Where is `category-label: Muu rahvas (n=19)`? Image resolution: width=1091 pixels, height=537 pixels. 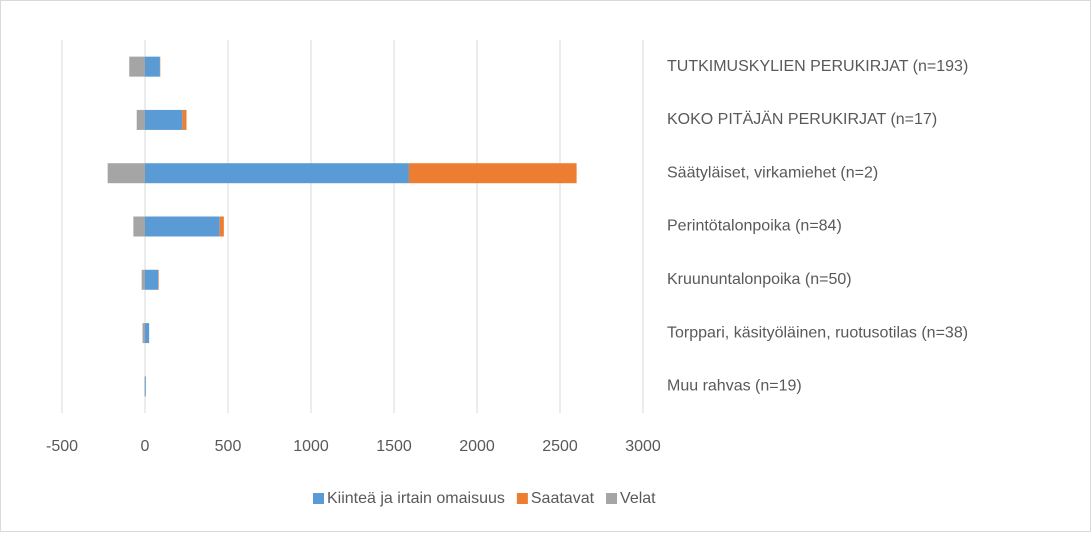
category-label: Muu rahvas (n=19) is located at coordinates (734, 386).